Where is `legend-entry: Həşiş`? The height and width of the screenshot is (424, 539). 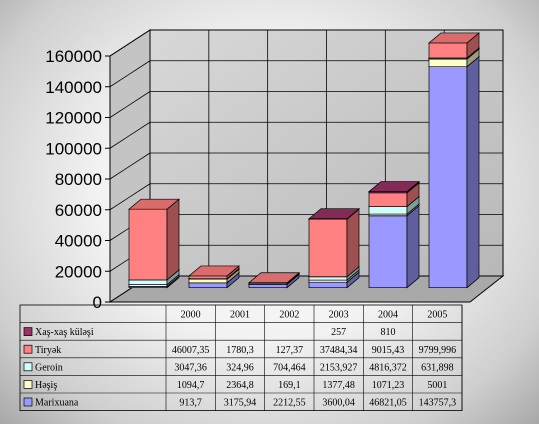
legend-entry: Həşiş is located at coordinates (46, 385).